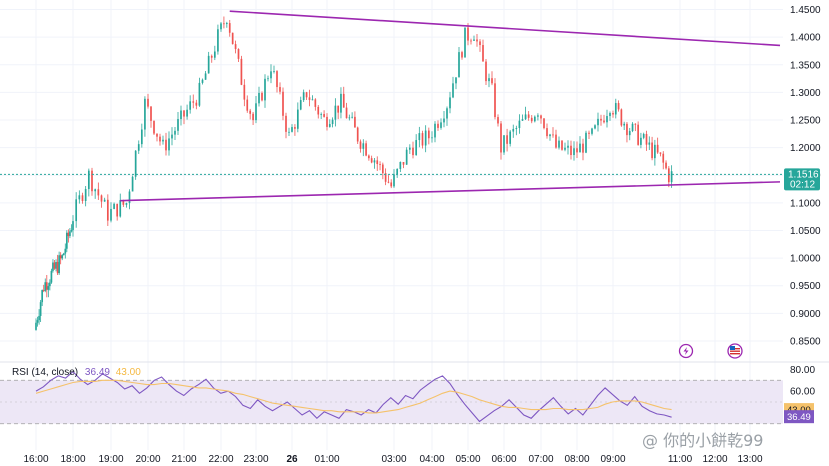  What do you see at coordinates (735, 351) in the screenshot?
I see `flag-icon` at bounding box center [735, 351].